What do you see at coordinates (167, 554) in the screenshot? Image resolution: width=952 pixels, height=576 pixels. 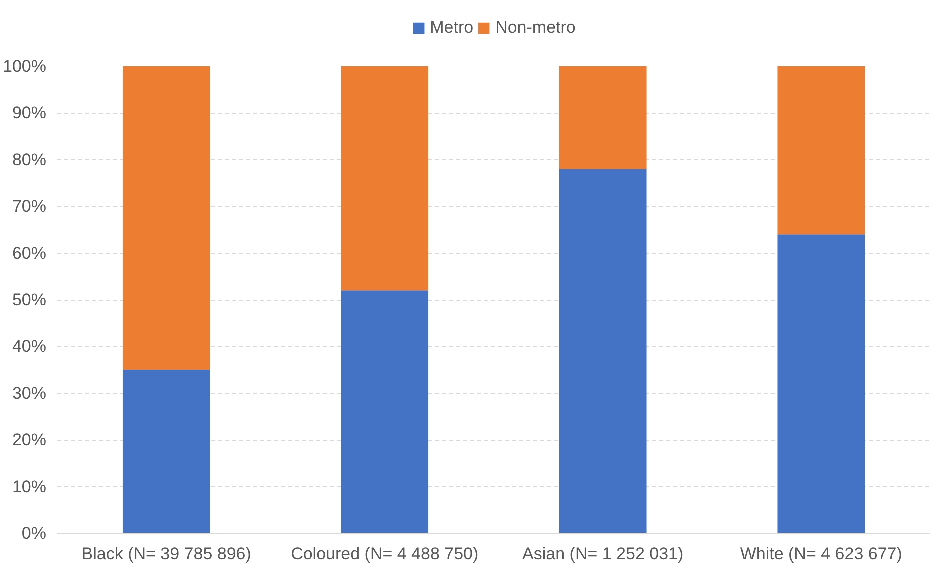 I see `x-tick-label: Black (N= 39 785 896)` at bounding box center [167, 554].